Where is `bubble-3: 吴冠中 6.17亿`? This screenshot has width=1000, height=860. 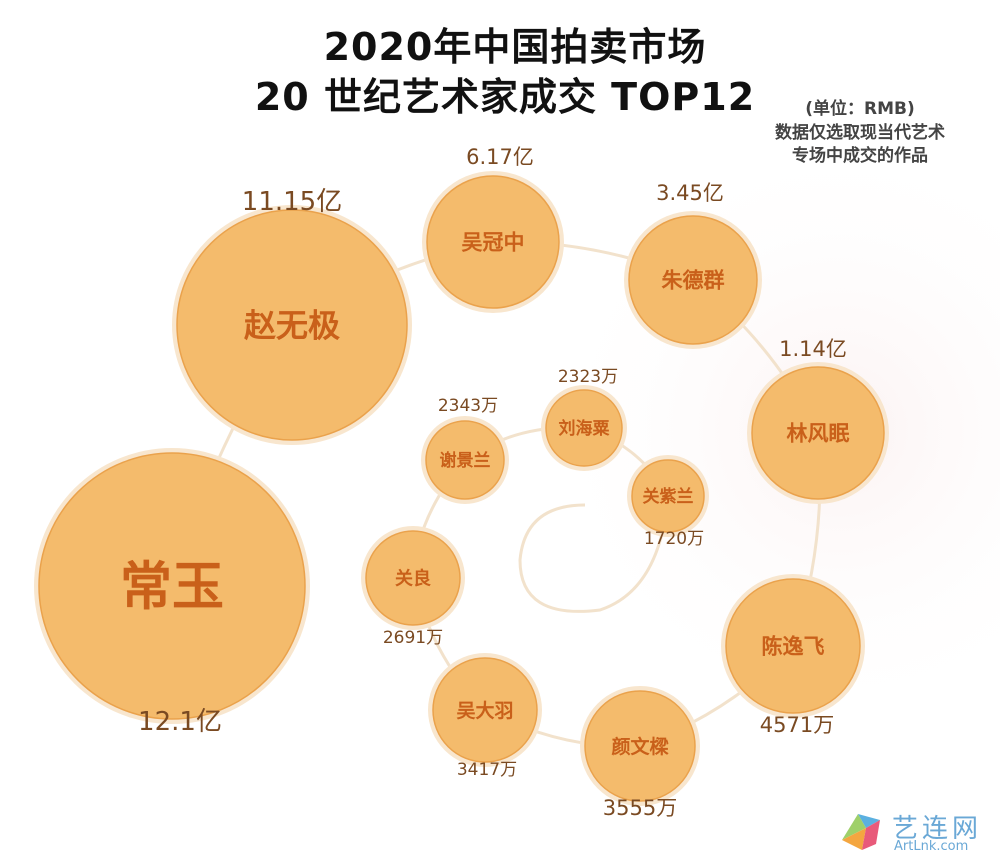 bubble-3: 吴冠中 6.17亿 is located at coordinates (493, 229).